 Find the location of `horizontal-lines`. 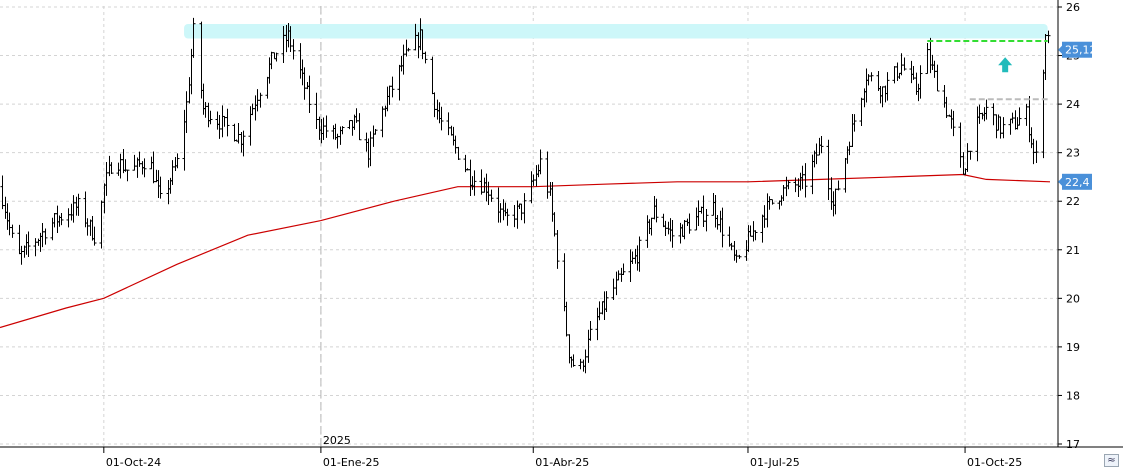

horizontal-lines is located at coordinates (987, 70).